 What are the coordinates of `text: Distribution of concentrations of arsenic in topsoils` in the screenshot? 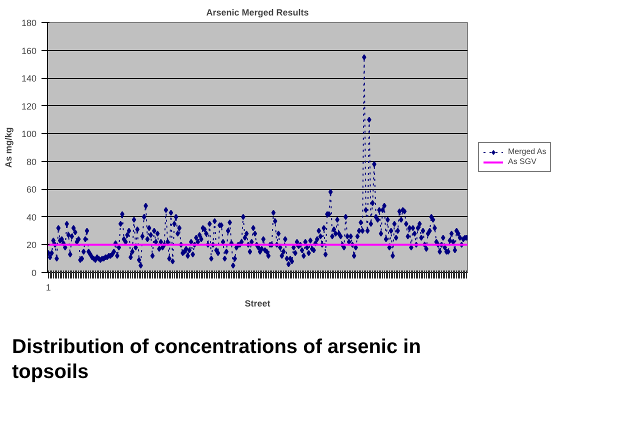 It's located at (217, 360).